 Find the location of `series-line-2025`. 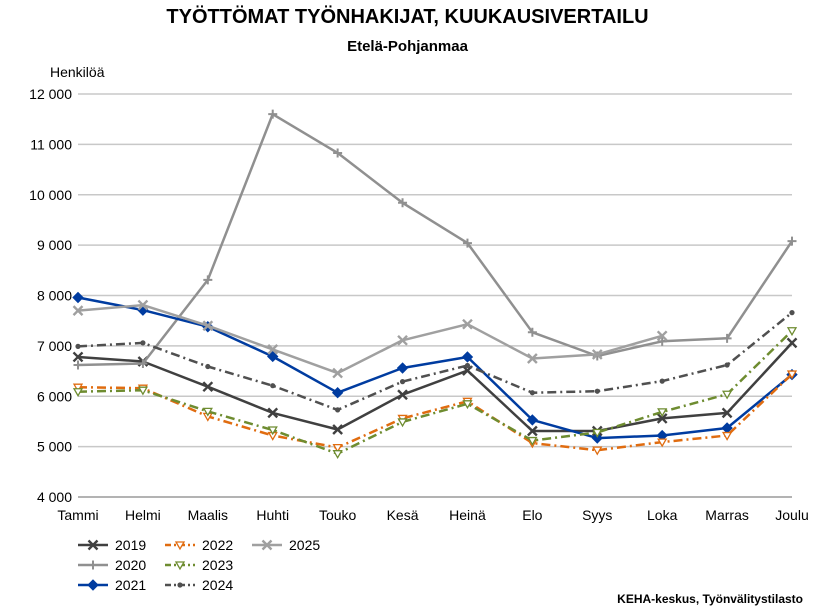

series-line-2025 is located at coordinates (370, 339).